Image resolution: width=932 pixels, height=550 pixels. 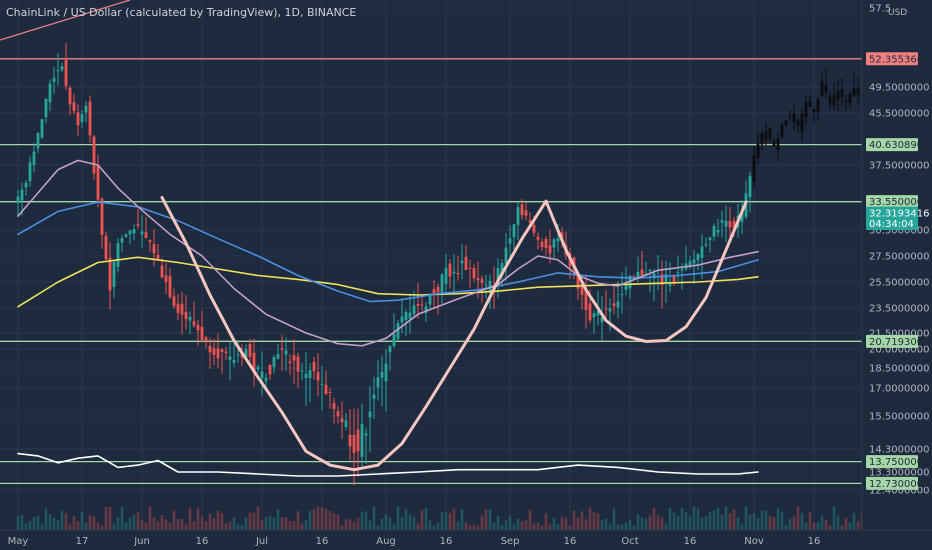 What do you see at coordinates (899, 334) in the screenshot?
I see `price-tick-label: 21.5000000` at bounding box center [899, 334].